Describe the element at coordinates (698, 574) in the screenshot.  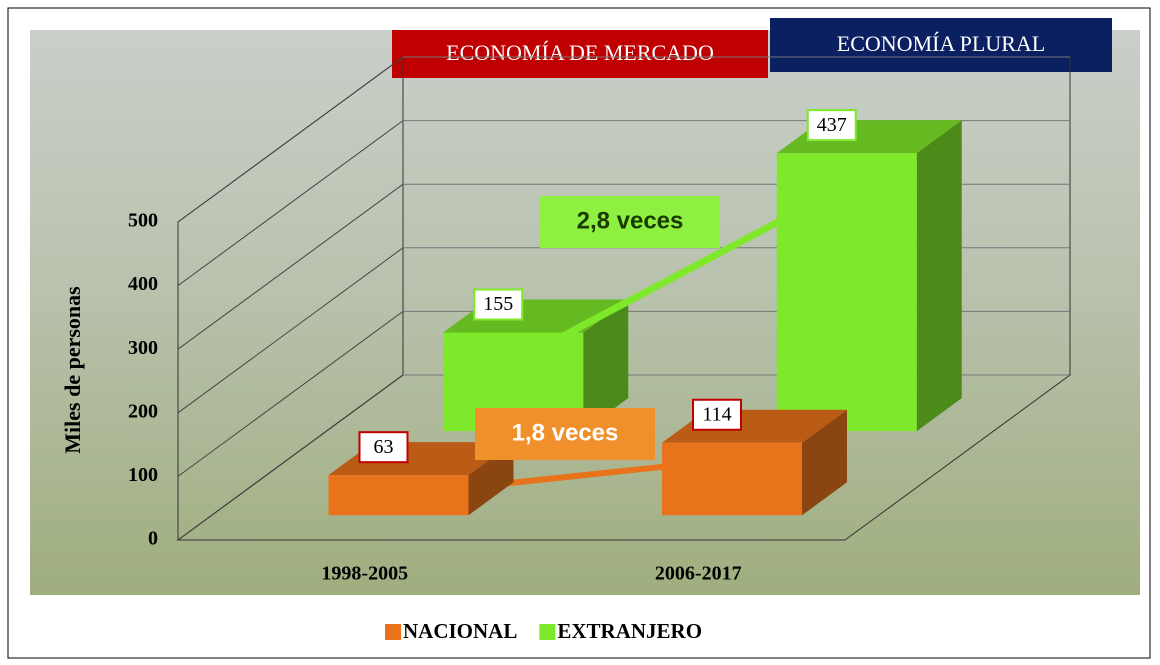
I see `x-tick-label: 2006-2017` at that location.